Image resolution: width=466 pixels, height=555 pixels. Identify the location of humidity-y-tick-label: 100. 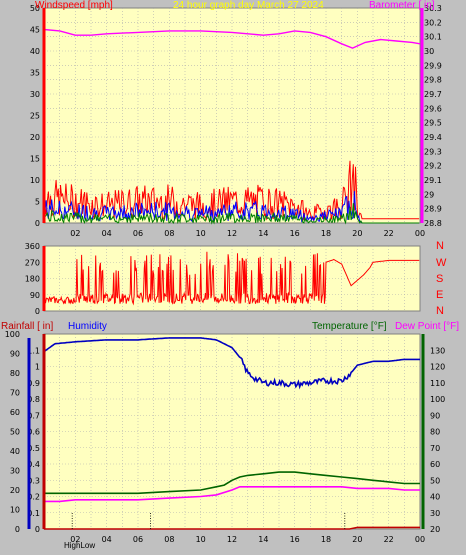
(12, 334).